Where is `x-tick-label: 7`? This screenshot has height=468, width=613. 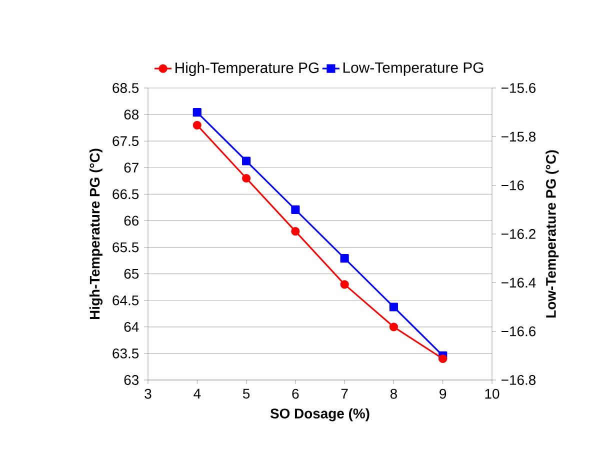
x-tick-label: 7 is located at coordinates (344, 393).